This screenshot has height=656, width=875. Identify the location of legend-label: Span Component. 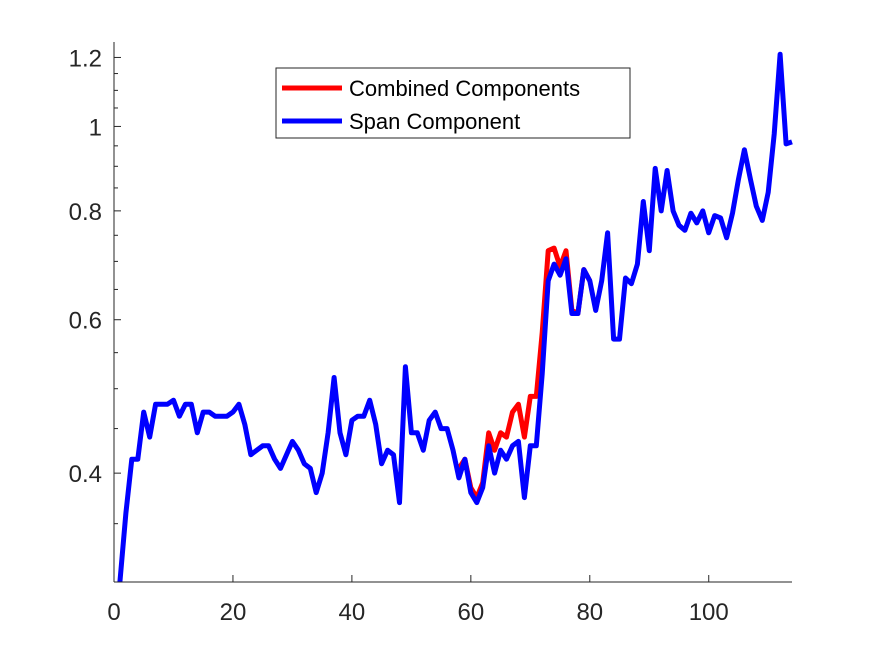
(434, 121).